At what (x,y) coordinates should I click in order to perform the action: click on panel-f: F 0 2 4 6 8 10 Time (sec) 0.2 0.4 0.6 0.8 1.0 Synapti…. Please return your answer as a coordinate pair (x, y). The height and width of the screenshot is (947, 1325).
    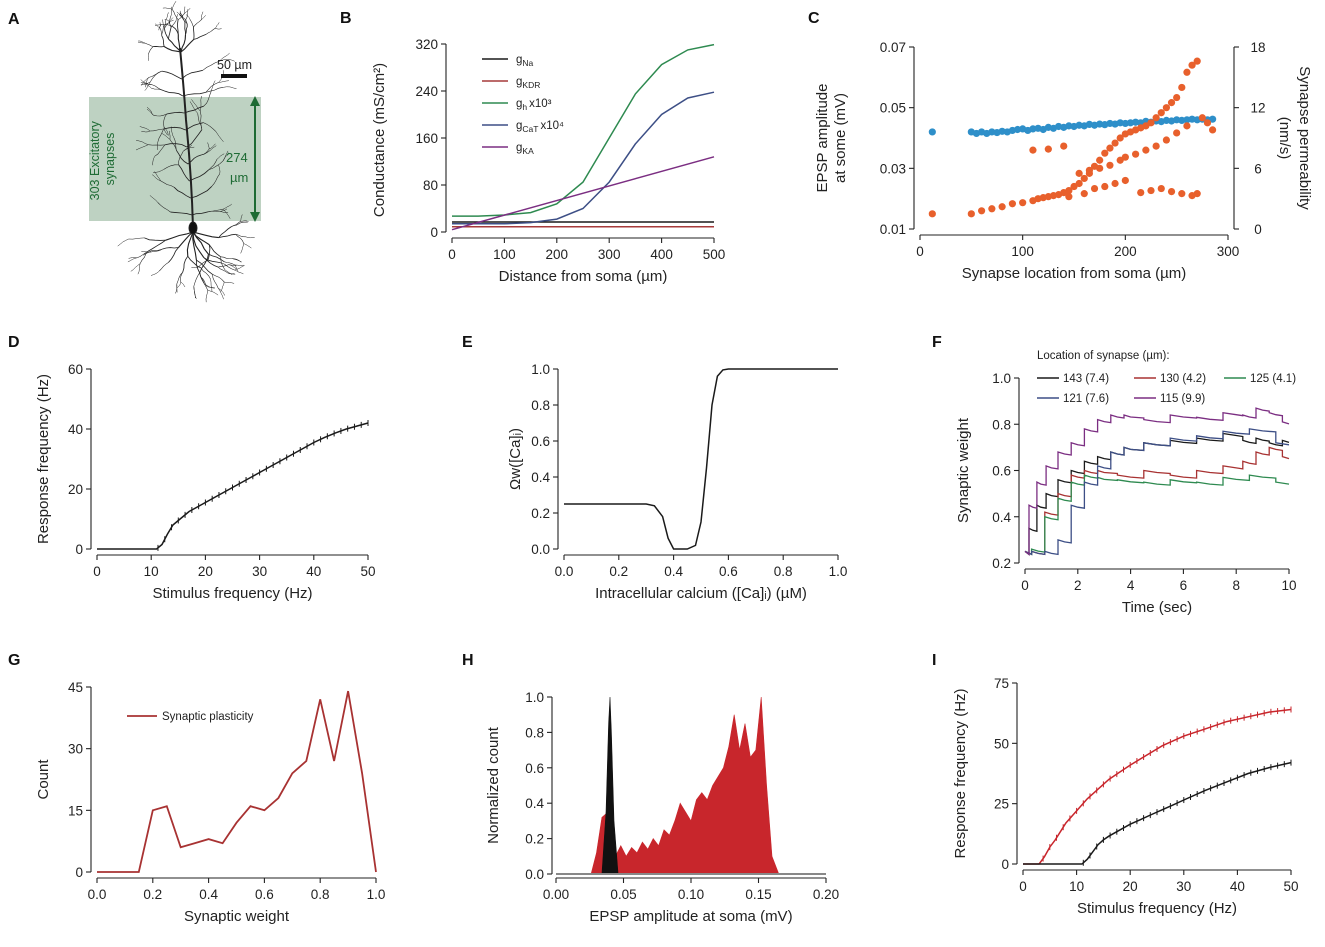
    Looking at the image, I should click on (1114, 475).